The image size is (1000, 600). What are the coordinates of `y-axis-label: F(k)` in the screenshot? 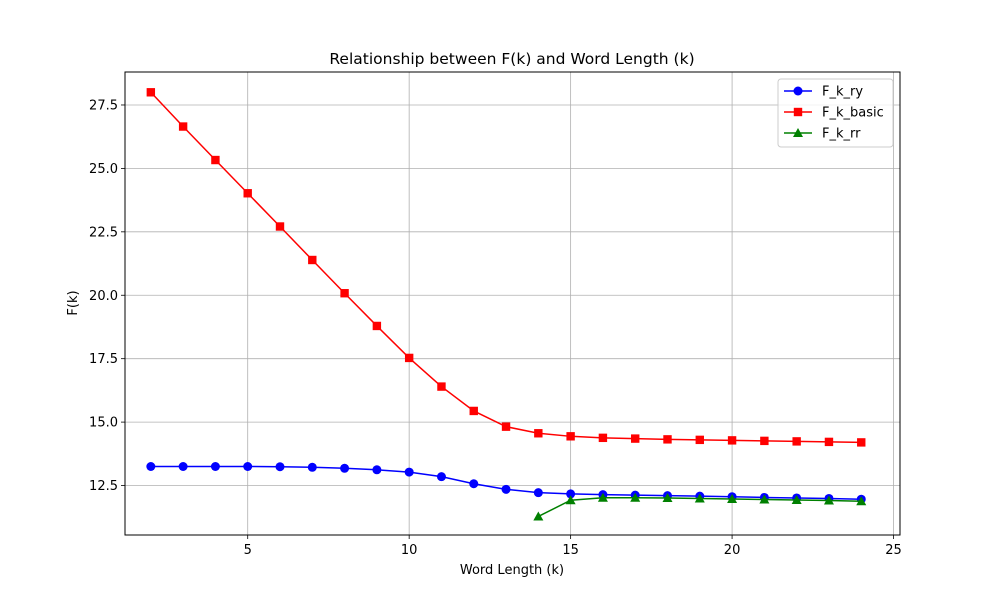 It's located at (73, 302).